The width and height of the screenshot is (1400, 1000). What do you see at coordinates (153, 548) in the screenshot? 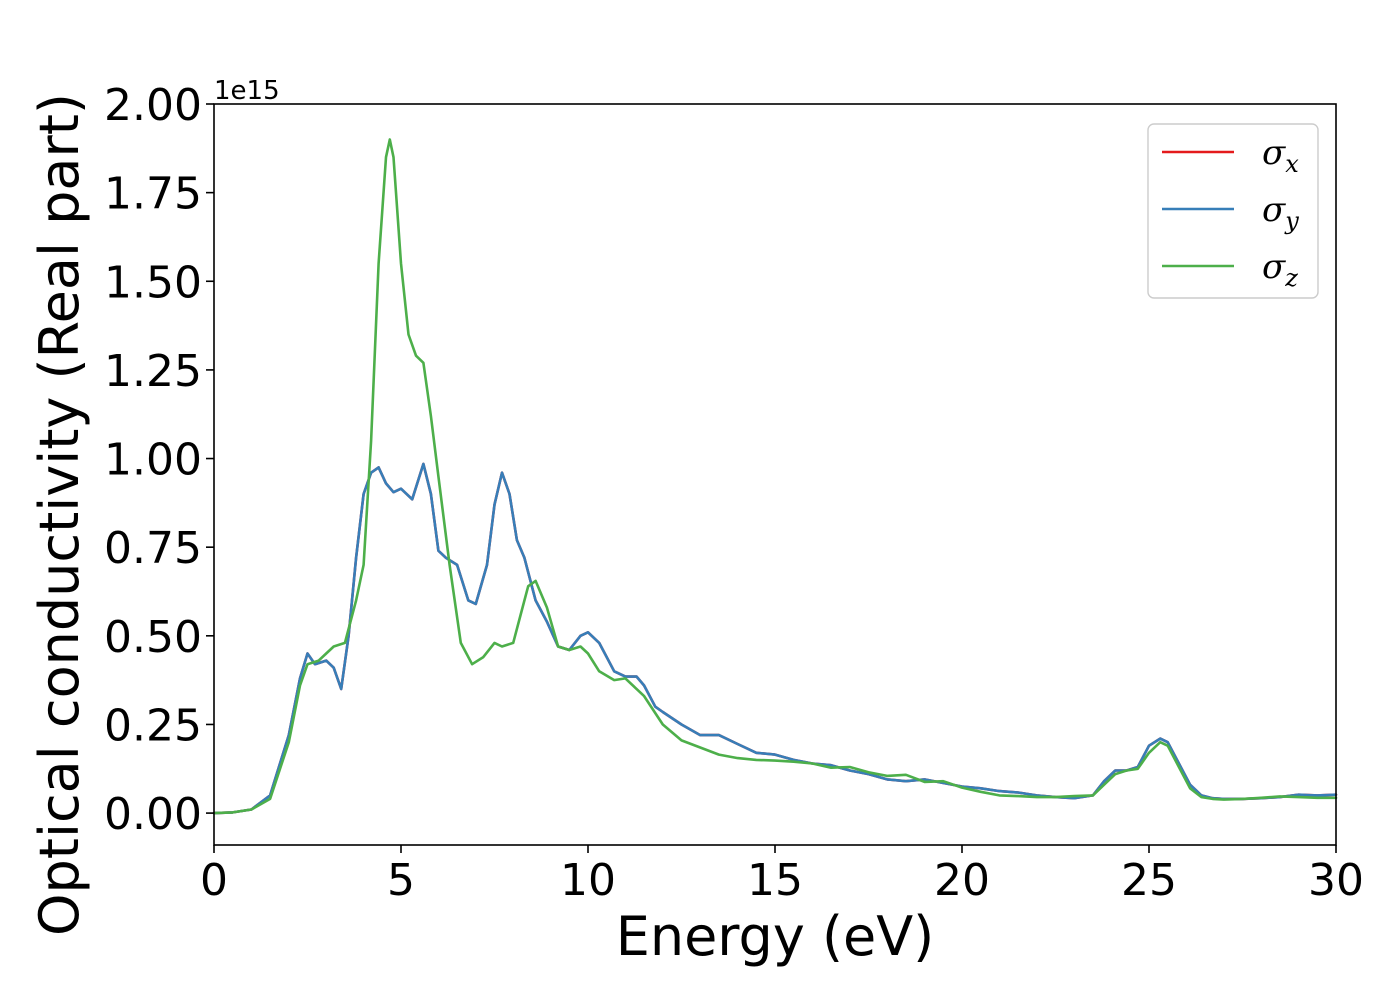
I see `y-tick-label: 0.75` at bounding box center [153, 548].